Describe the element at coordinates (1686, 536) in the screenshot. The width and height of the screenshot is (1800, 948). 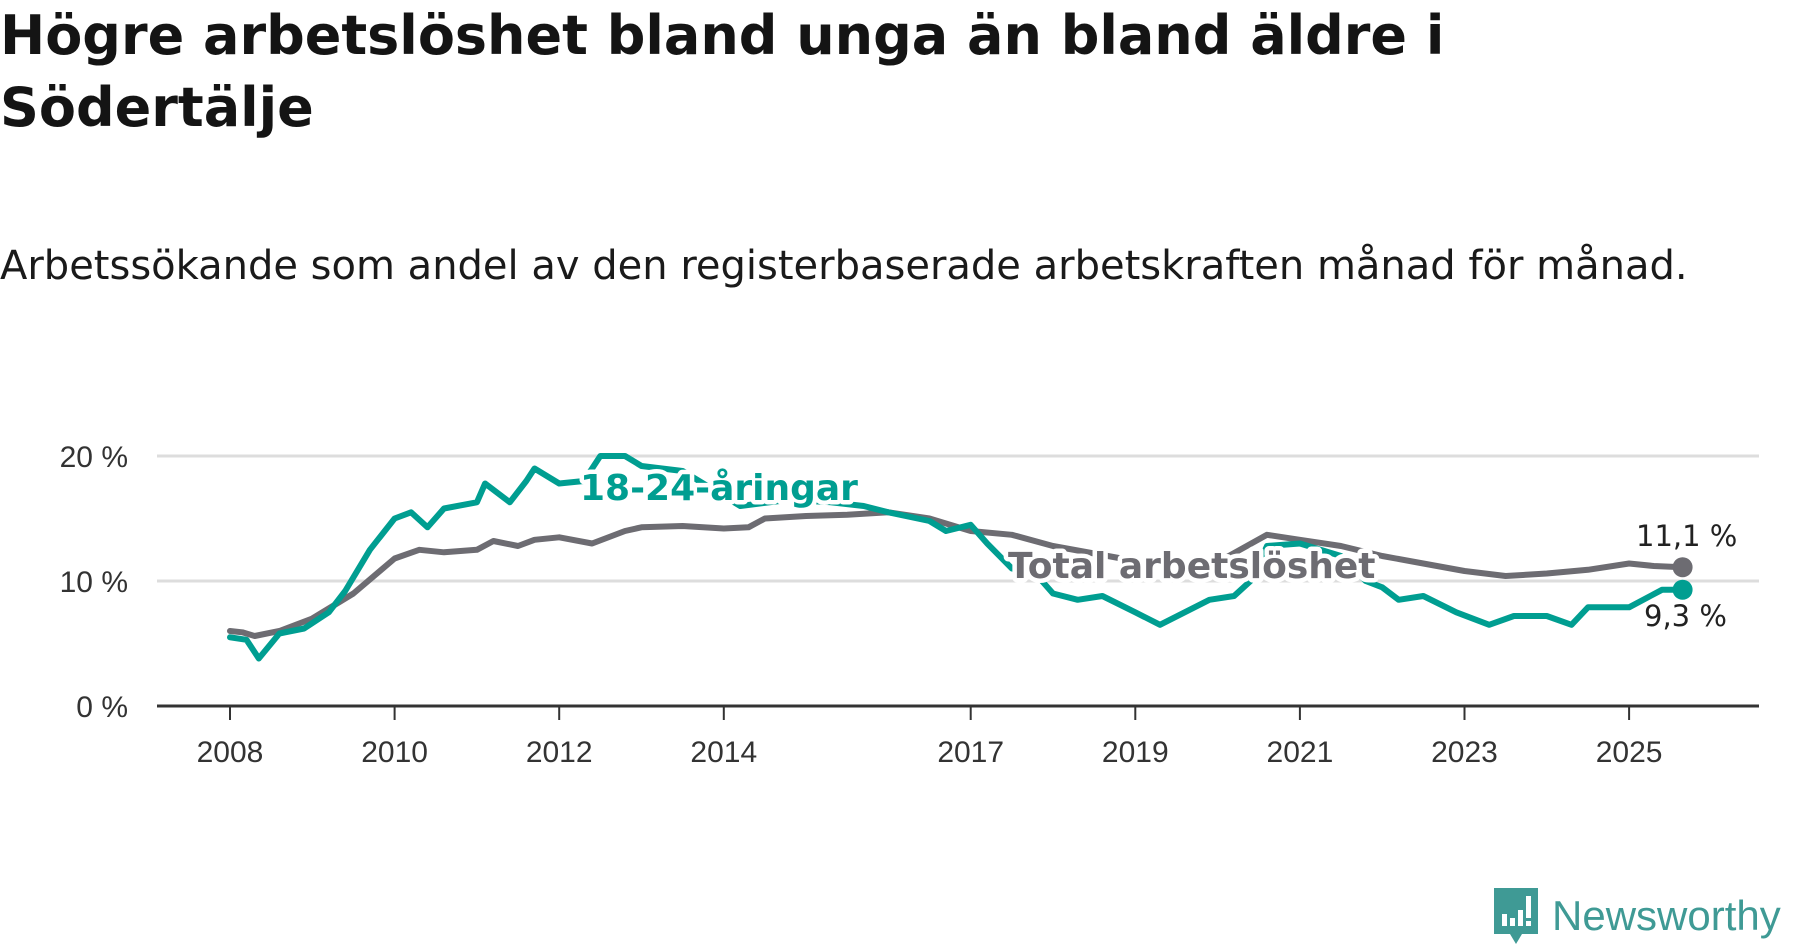
I see `end-label-total: 11,1 %` at that location.